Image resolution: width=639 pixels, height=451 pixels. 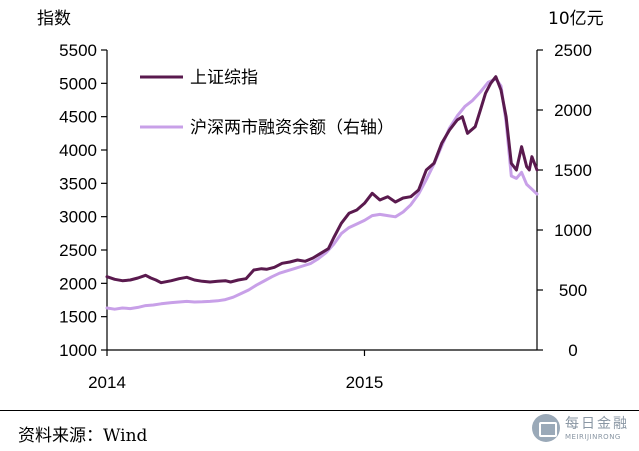 What do you see at coordinates (78, 217) in the screenshot?
I see `left-tick-label: 3000` at bounding box center [78, 217].